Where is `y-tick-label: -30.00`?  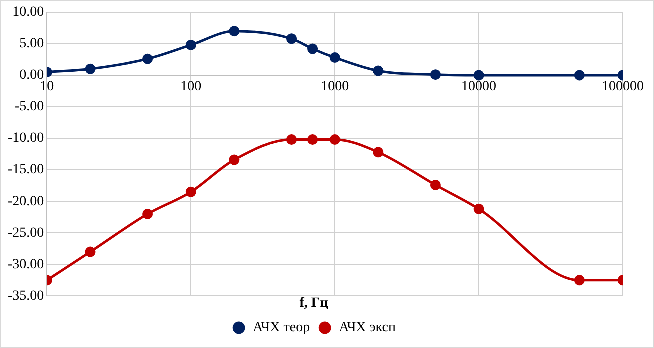 y-tick-label: -30.00 is located at coordinates (26, 264).